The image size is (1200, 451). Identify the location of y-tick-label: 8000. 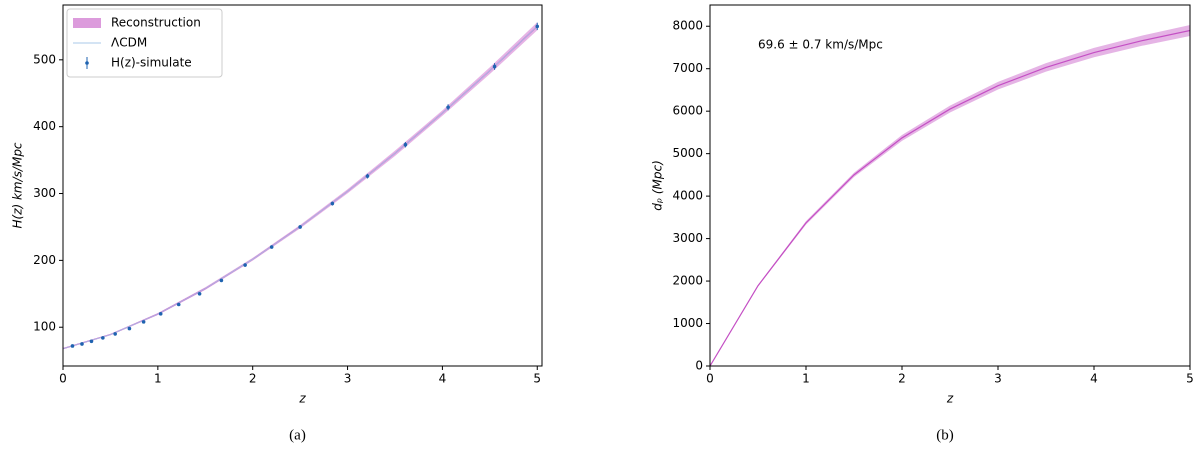
(687, 26).